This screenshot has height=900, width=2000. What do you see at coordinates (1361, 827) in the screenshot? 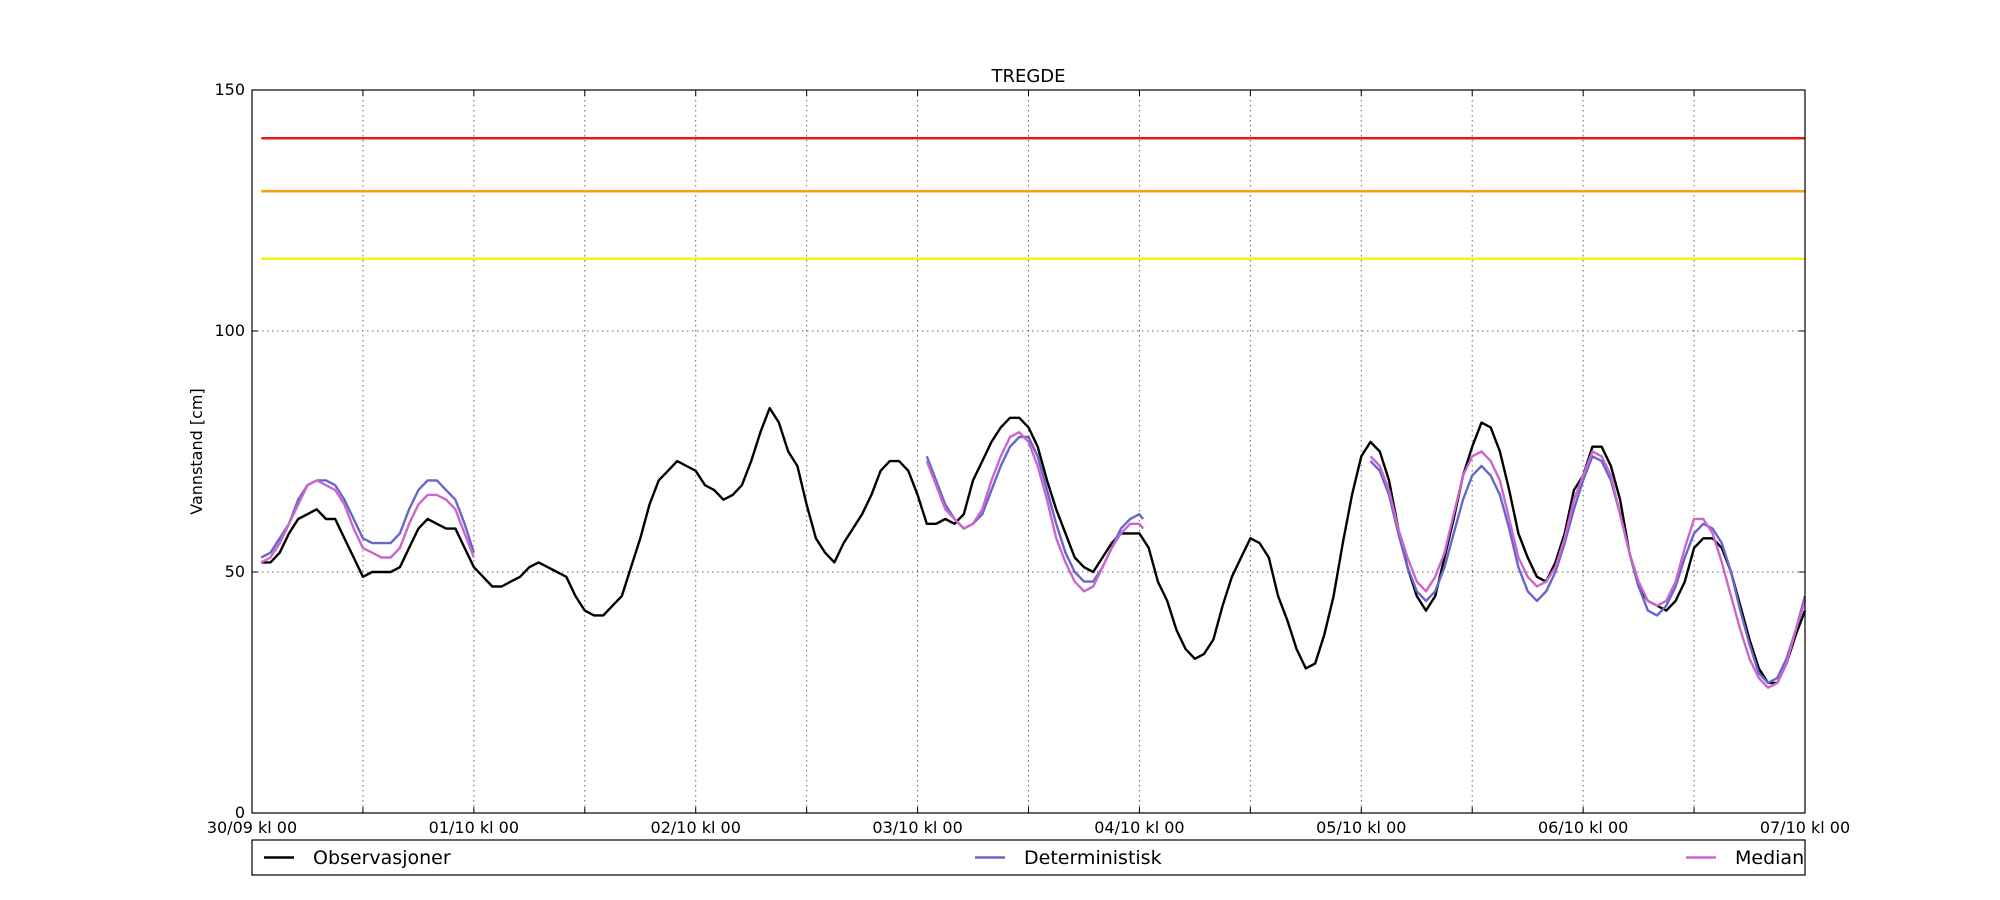
I see `x-tick-label: 05/10 kl 00` at bounding box center [1361, 827].